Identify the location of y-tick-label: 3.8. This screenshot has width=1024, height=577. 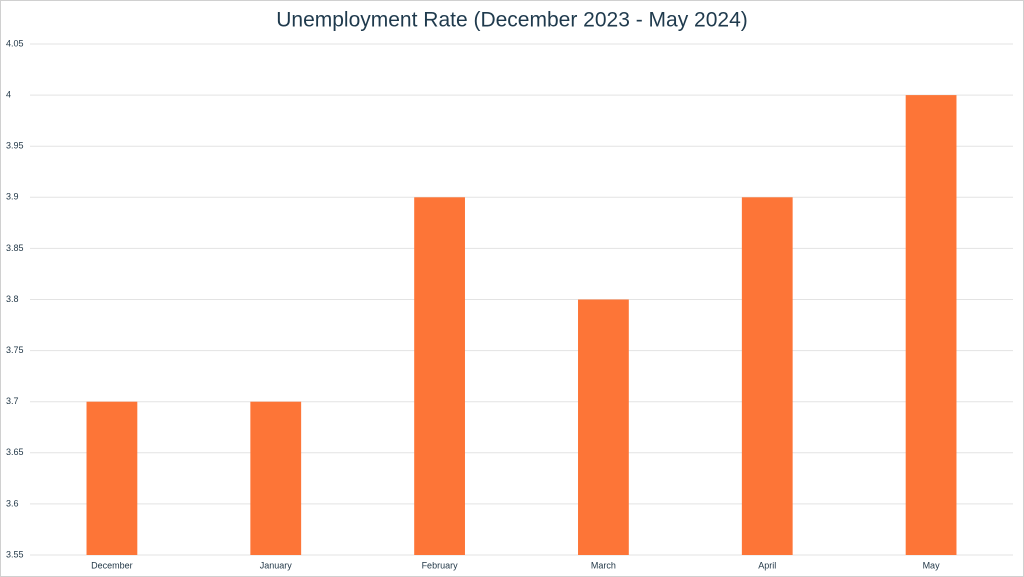
(12, 299).